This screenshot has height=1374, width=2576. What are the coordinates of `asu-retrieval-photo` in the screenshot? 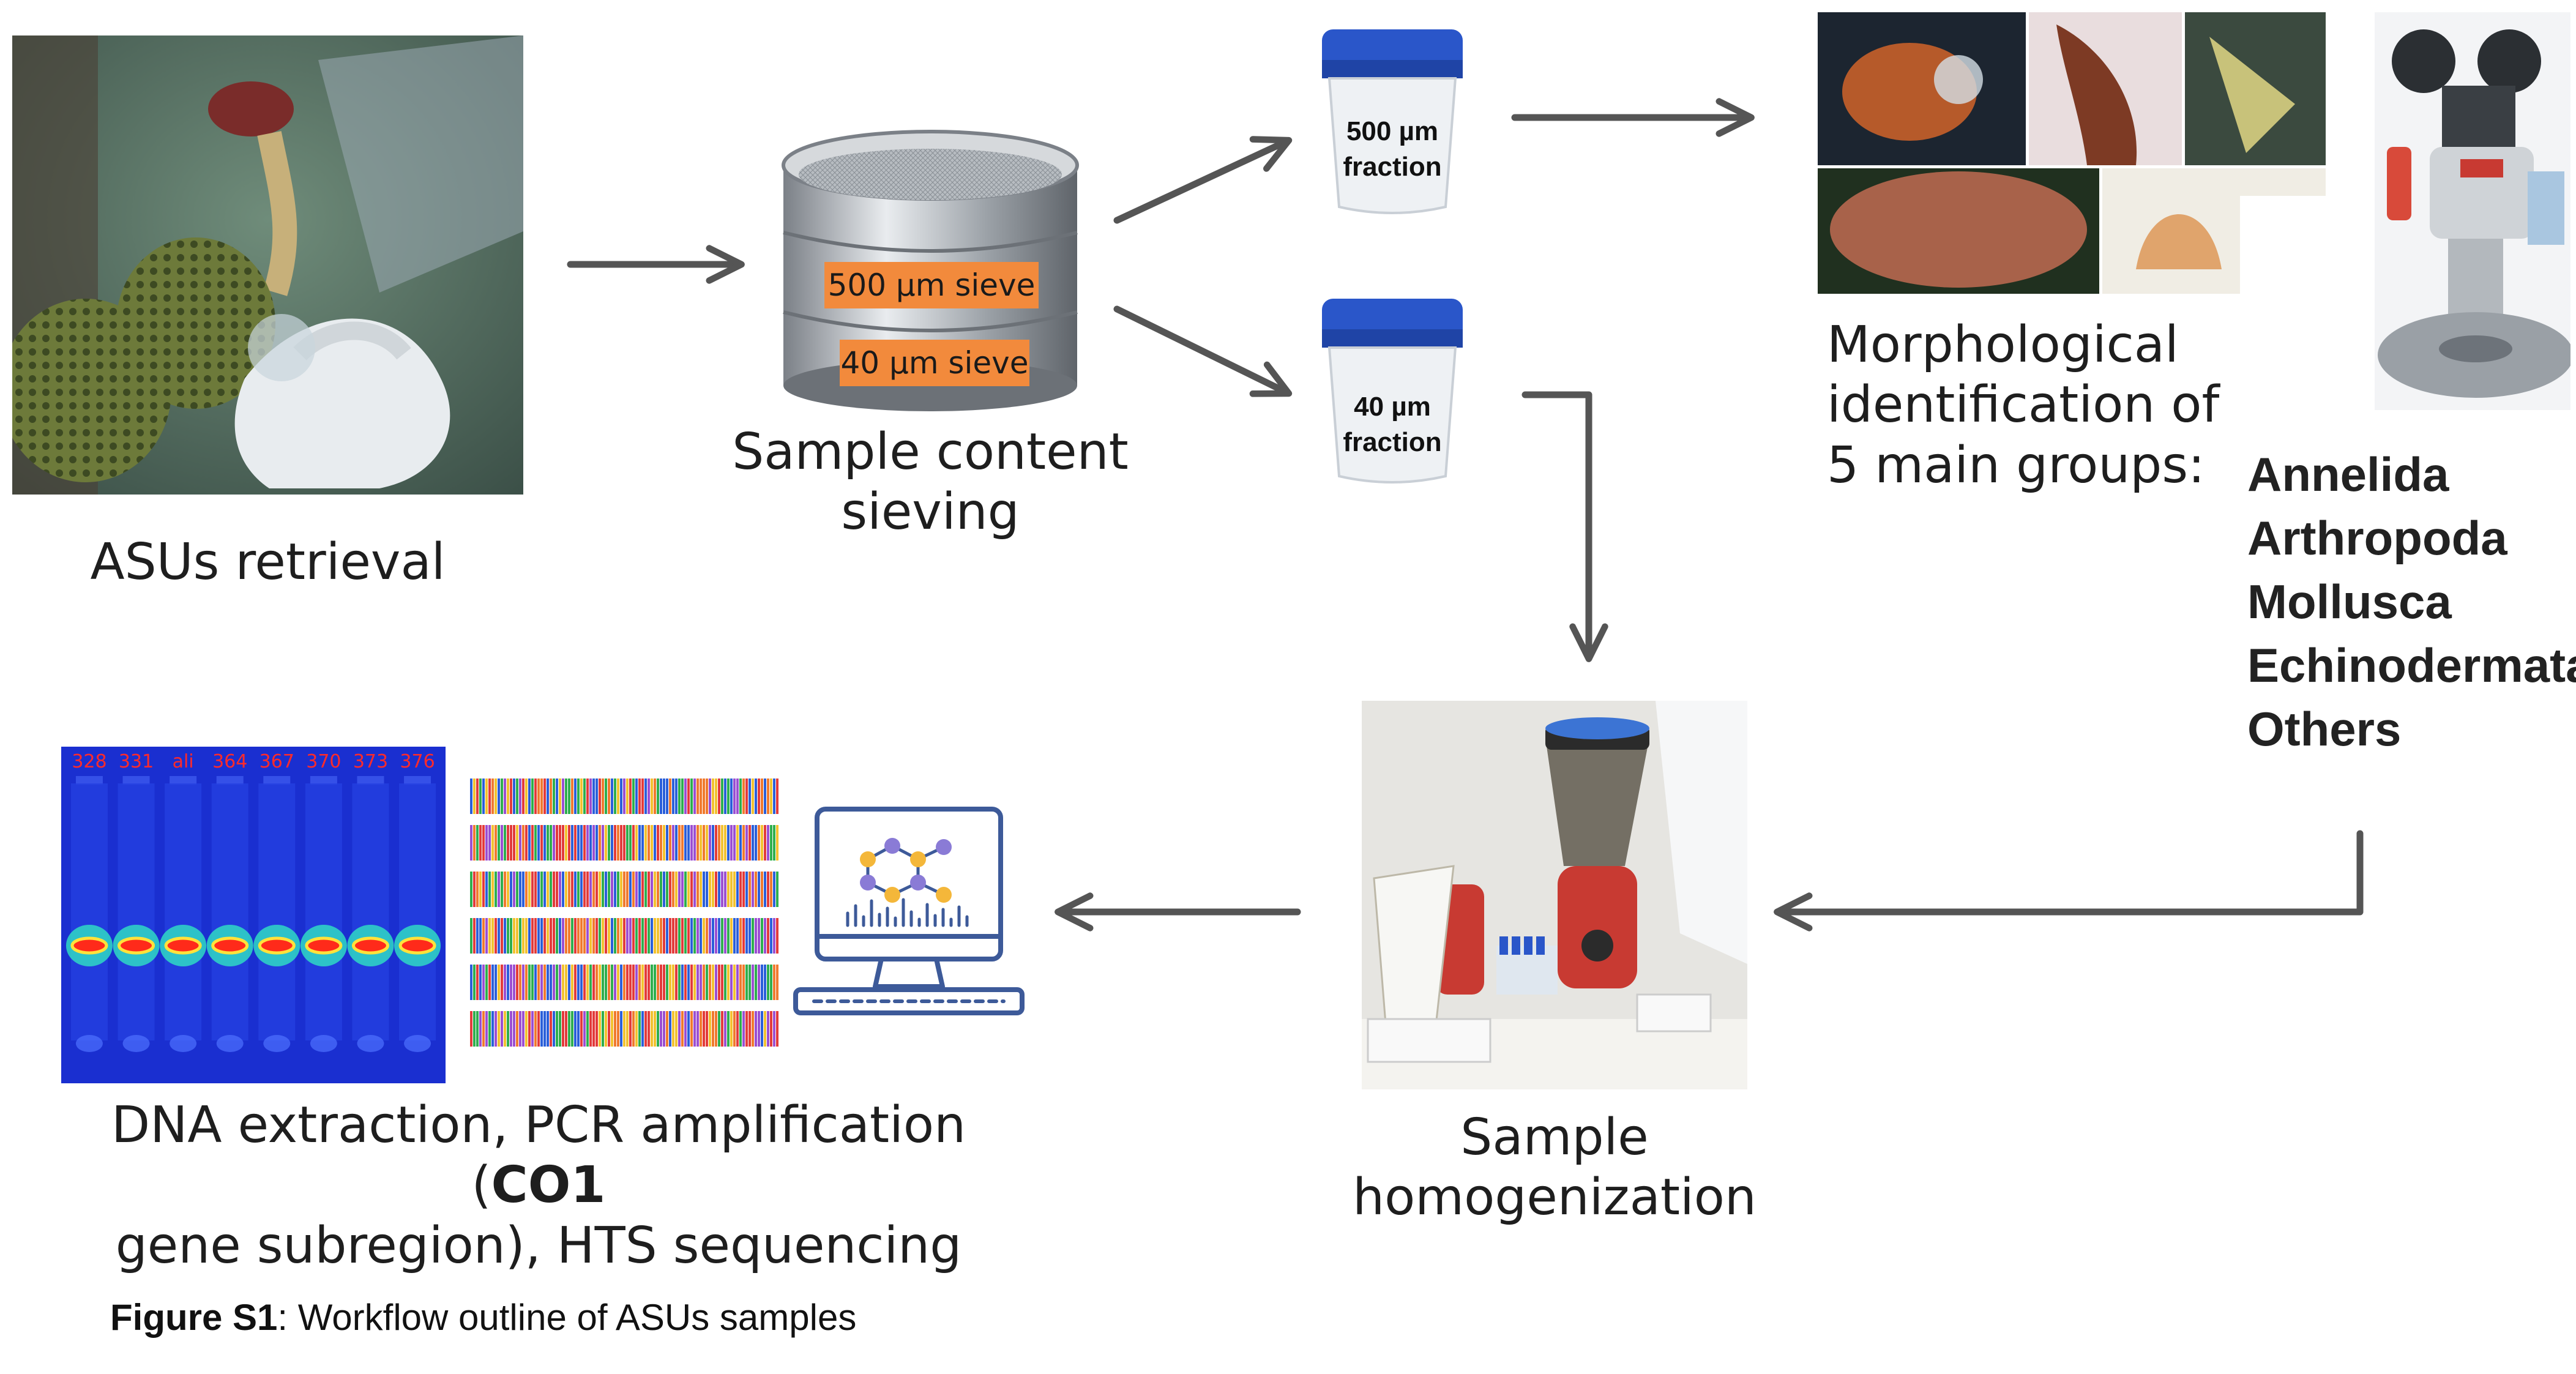 It's located at (267, 265).